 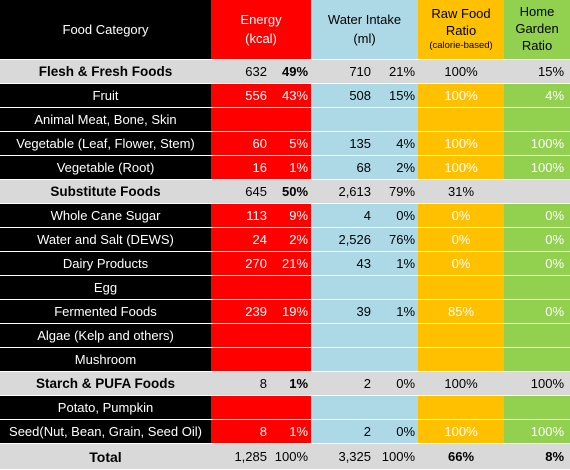 What do you see at coordinates (341, 143) in the screenshot?
I see `water-value: 135` at bounding box center [341, 143].